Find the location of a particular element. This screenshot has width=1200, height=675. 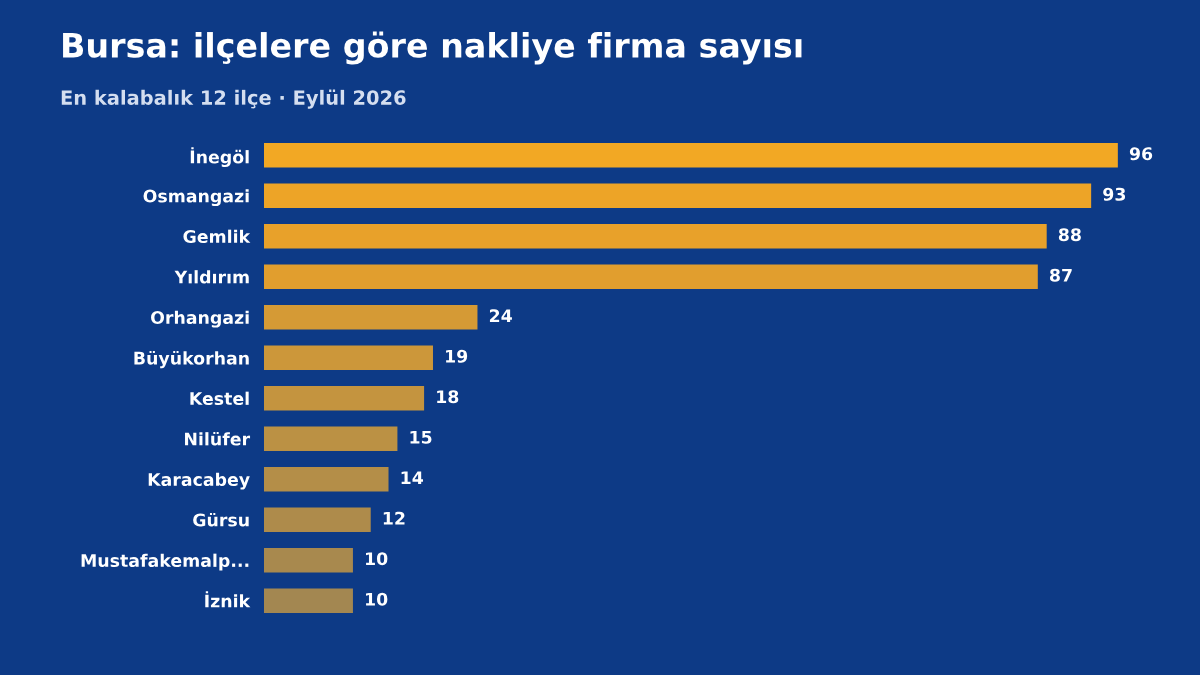

data-label: 24 is located at coordinates (500, 316).